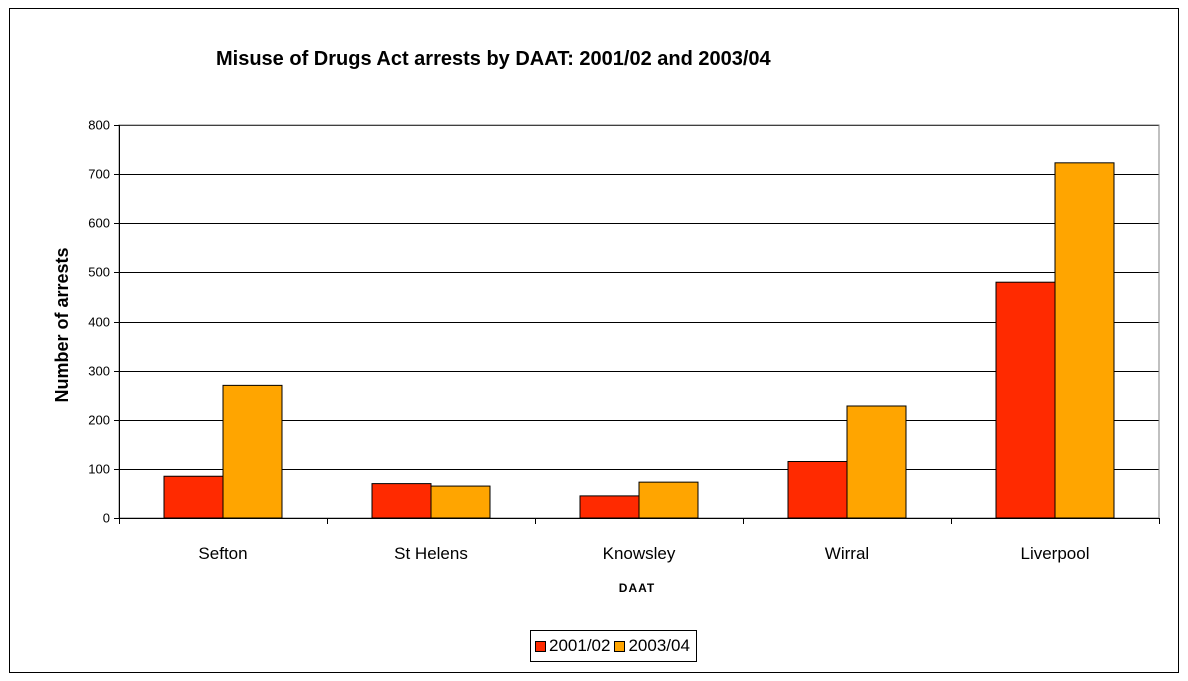 This screenshot has width=1188, height=681. I want to click on x-tick-label: Knowsley, so click(639, 553).